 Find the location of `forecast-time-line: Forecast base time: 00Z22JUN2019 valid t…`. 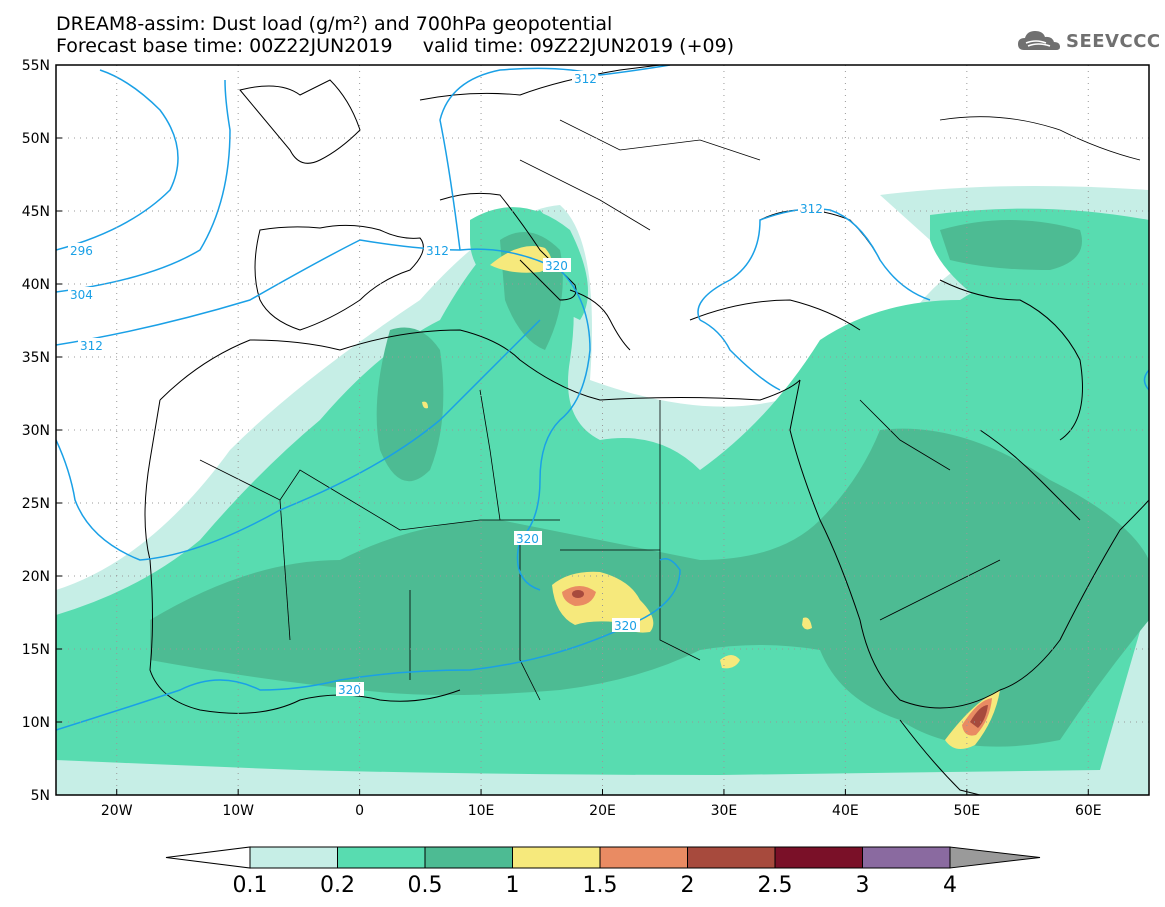

forecast-time-line: Forecast base time: 00Z22JUN2019 valid t… is located at coordinates (395, 46).